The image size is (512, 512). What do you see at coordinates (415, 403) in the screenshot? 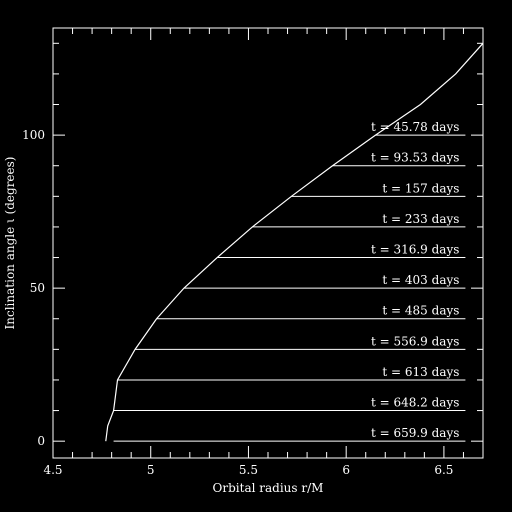
I see `level-label: t = 648.2 days` at bounding box center [415, 403].